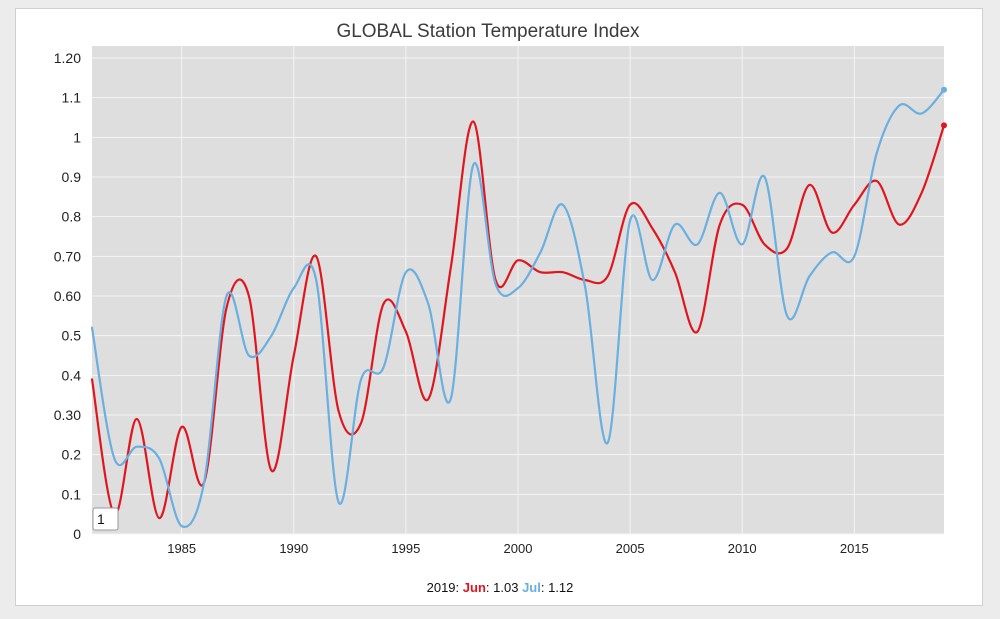 The image size is (1000, 619). What do you see at coordinates (854, 548) in the screenshot?
I see `x-tick-label: 2015` at bounding box center [854, 548].